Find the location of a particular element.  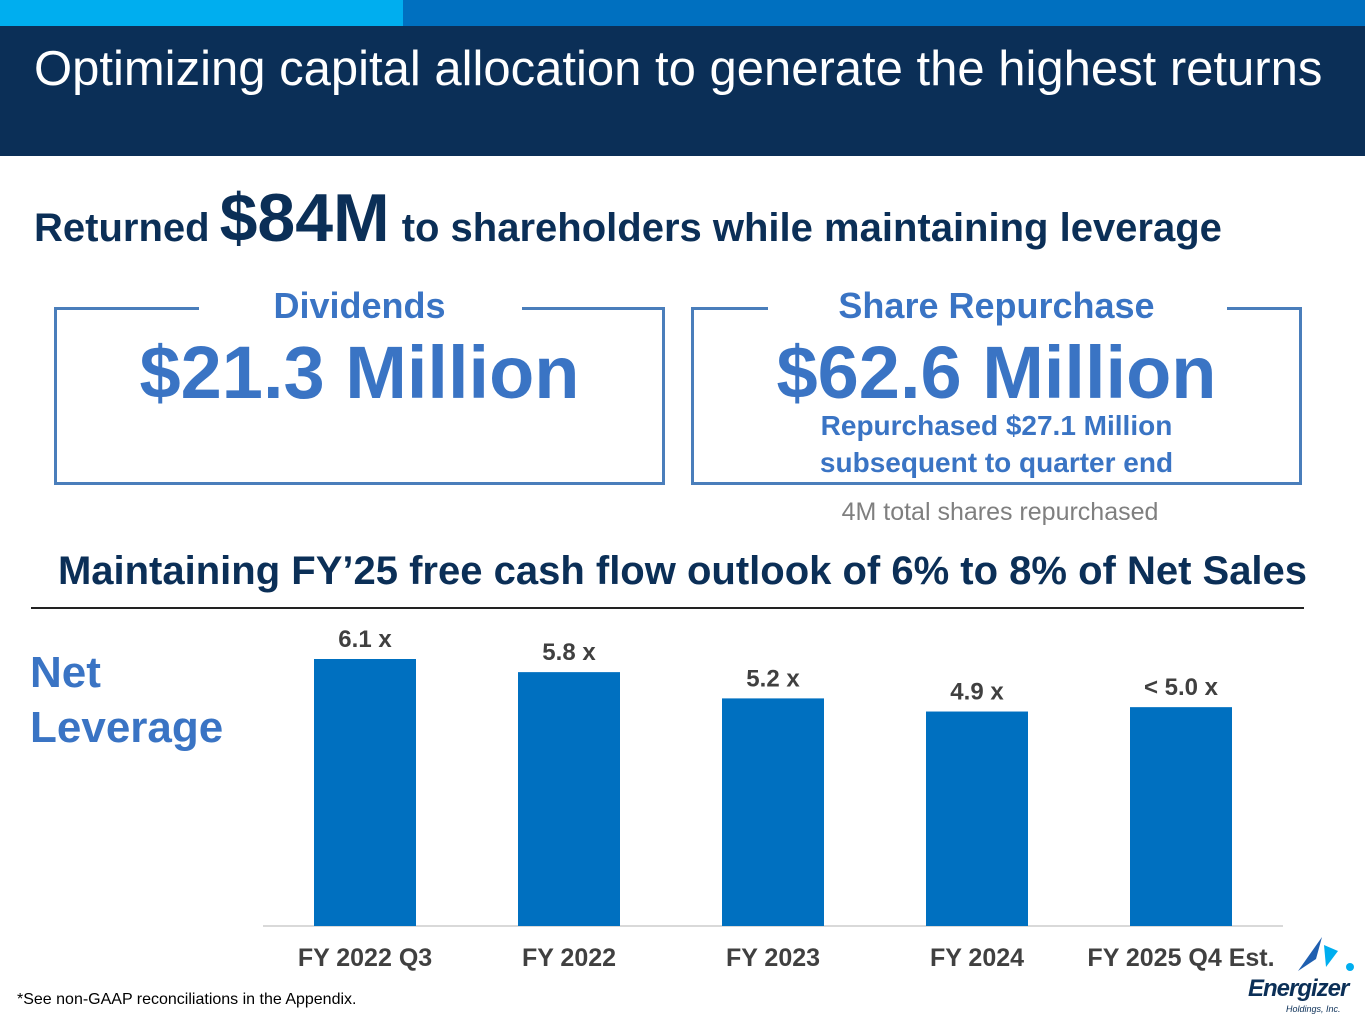

headline-amount: $84M is located at coordinates (304, 218).